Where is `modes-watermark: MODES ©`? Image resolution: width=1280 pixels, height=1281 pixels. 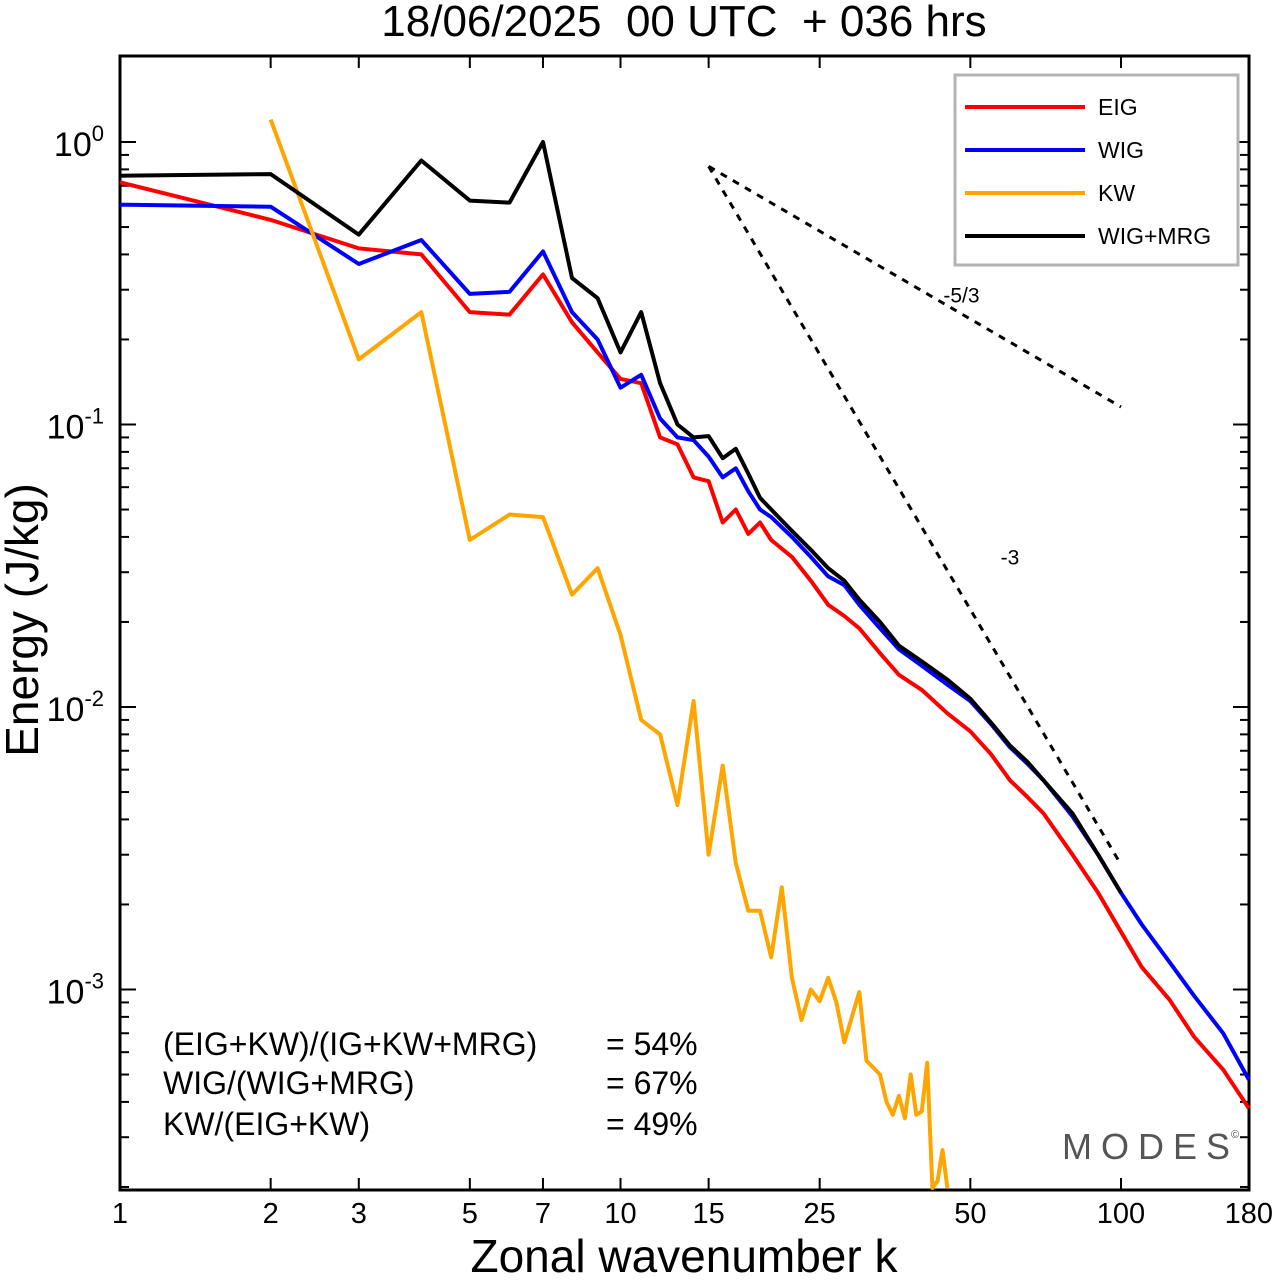
modes-watermark: MODES © is located at coordinates (1150, 1146).